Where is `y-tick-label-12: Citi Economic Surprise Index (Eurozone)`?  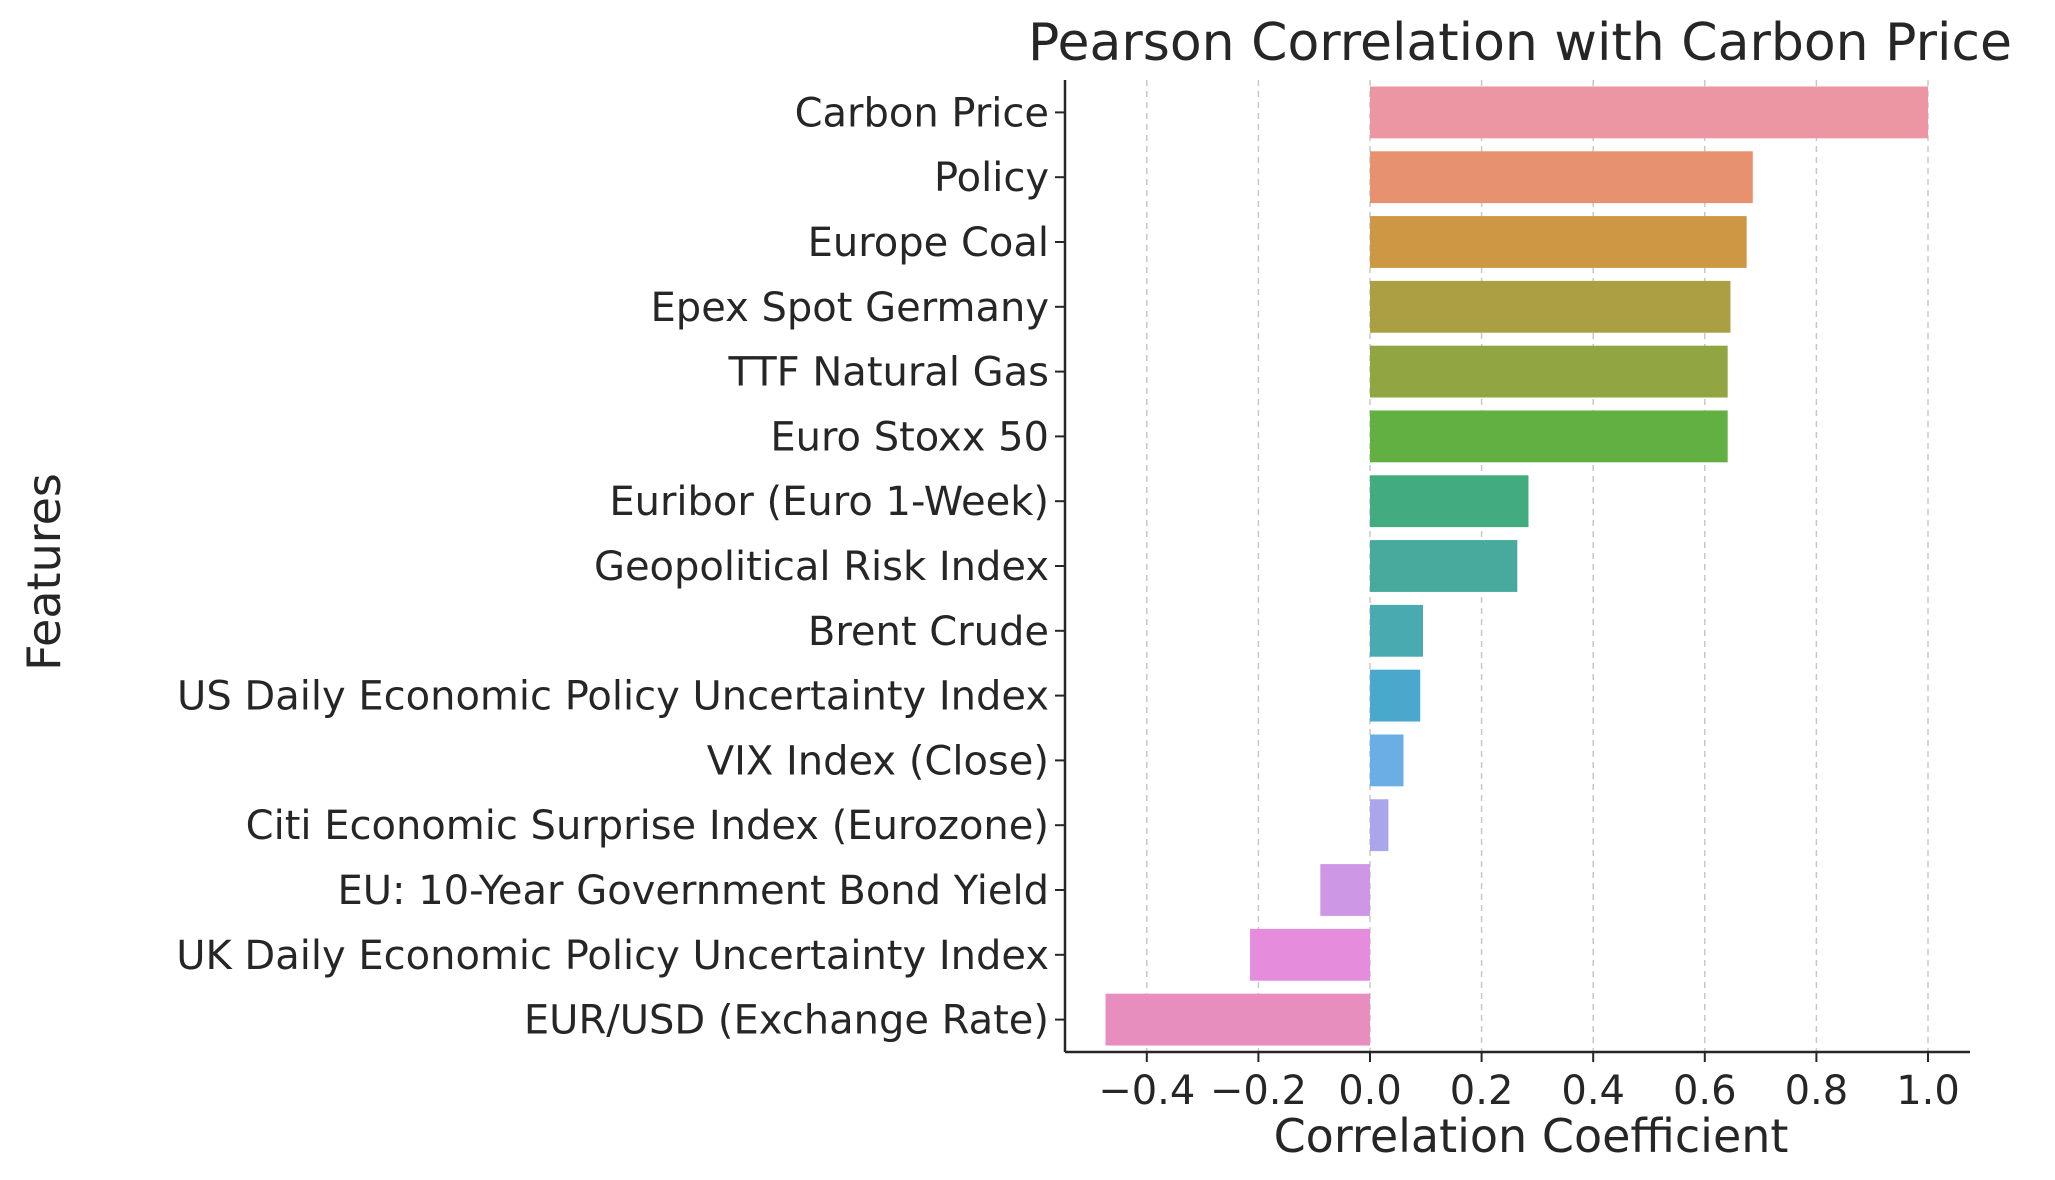
y-tick-label-12: Citi Economic Surprise Index (Eurozone) is located at coordinates (647, 826).